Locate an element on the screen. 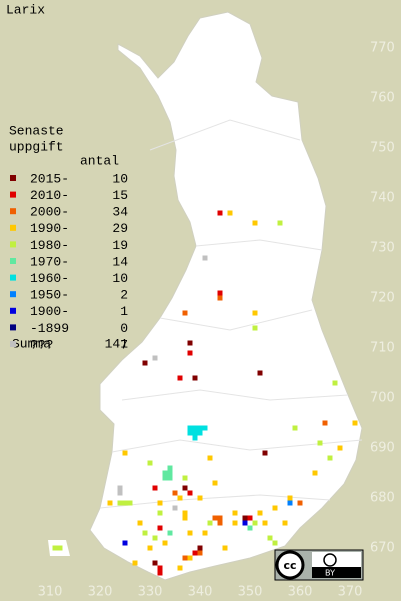 The height and width of the screenshot is (601, 401). x-tick-label: 320 is located at coordinates (100, 592).